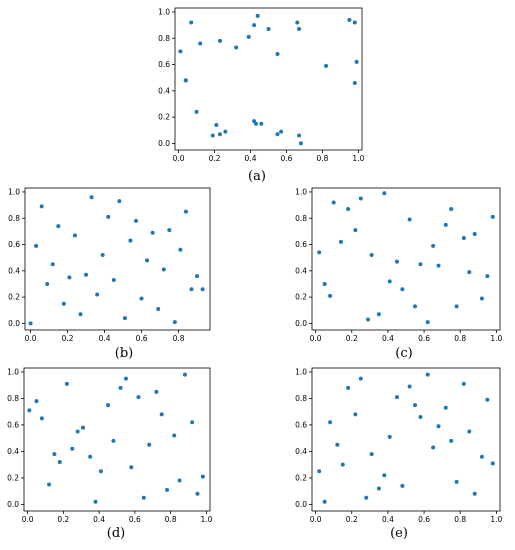 The image size is (515, 550). What do you see at coordinates (388, 519) in the screenshot?
I see `panel-e-xtick-label: 0.4` at bounding box center [388, 519].